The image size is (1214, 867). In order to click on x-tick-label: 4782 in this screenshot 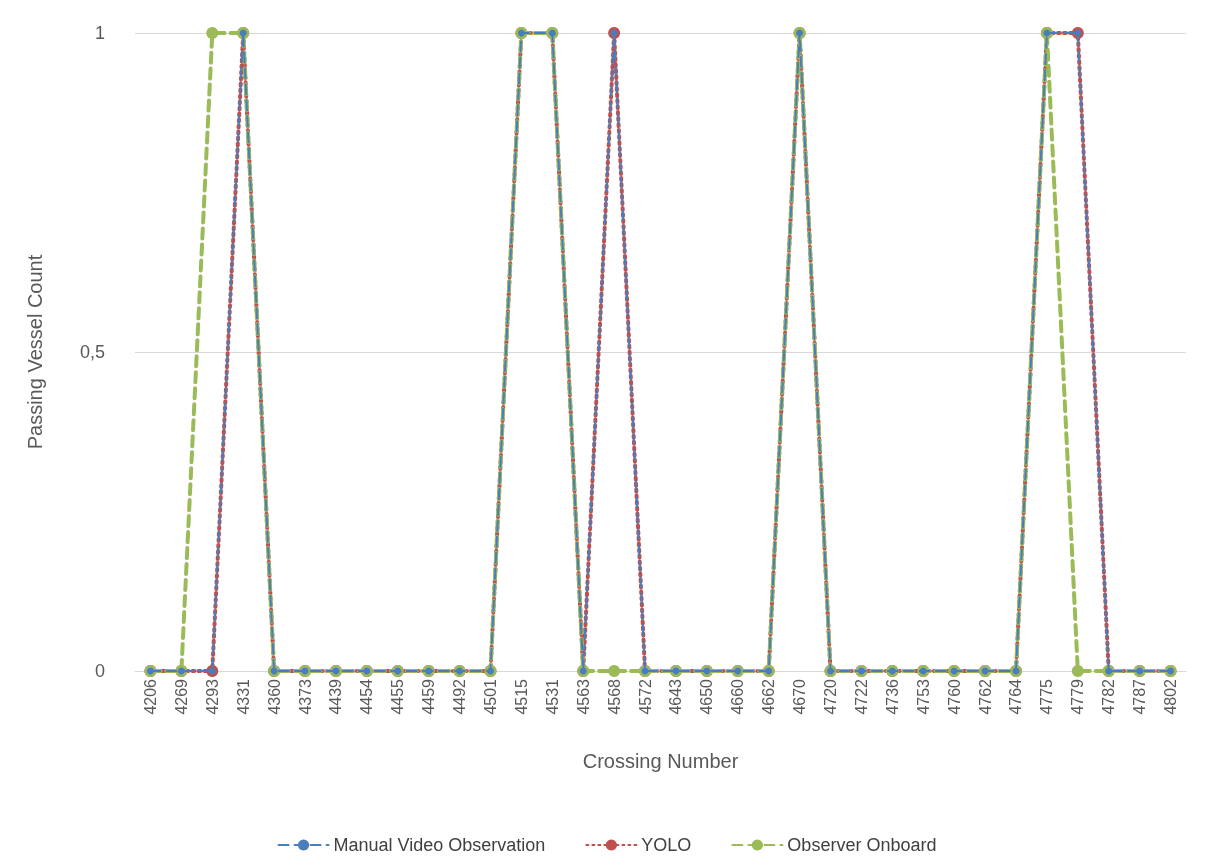, I will do `click(1109, 696)`.